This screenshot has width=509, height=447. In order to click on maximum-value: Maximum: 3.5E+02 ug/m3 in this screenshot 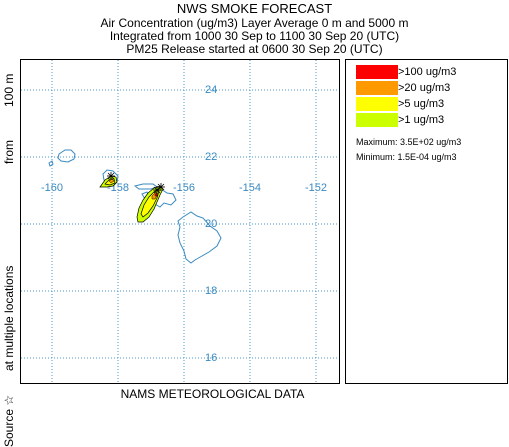, I will do `click(409, 142)`.